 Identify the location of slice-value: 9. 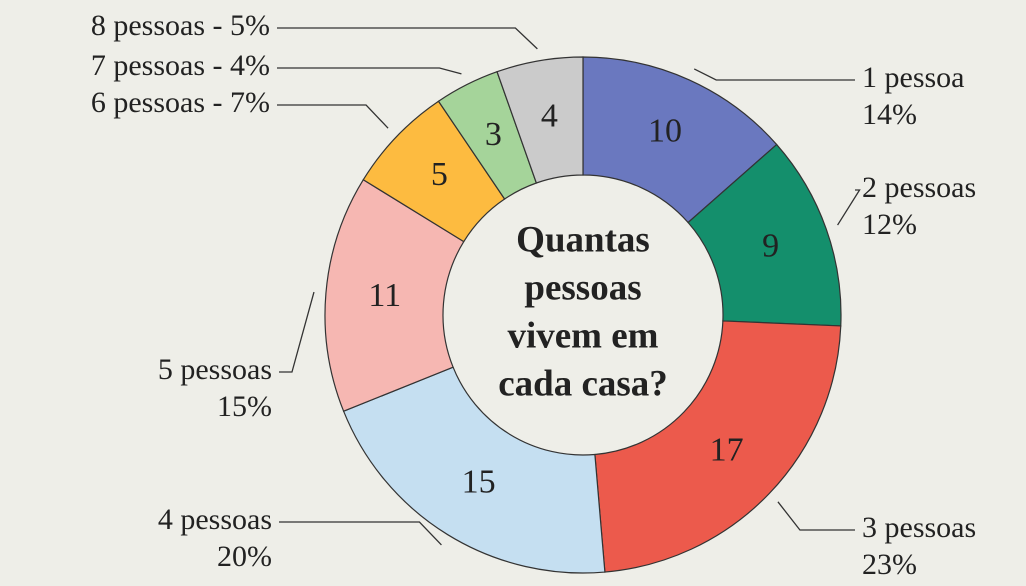
(770, 246).